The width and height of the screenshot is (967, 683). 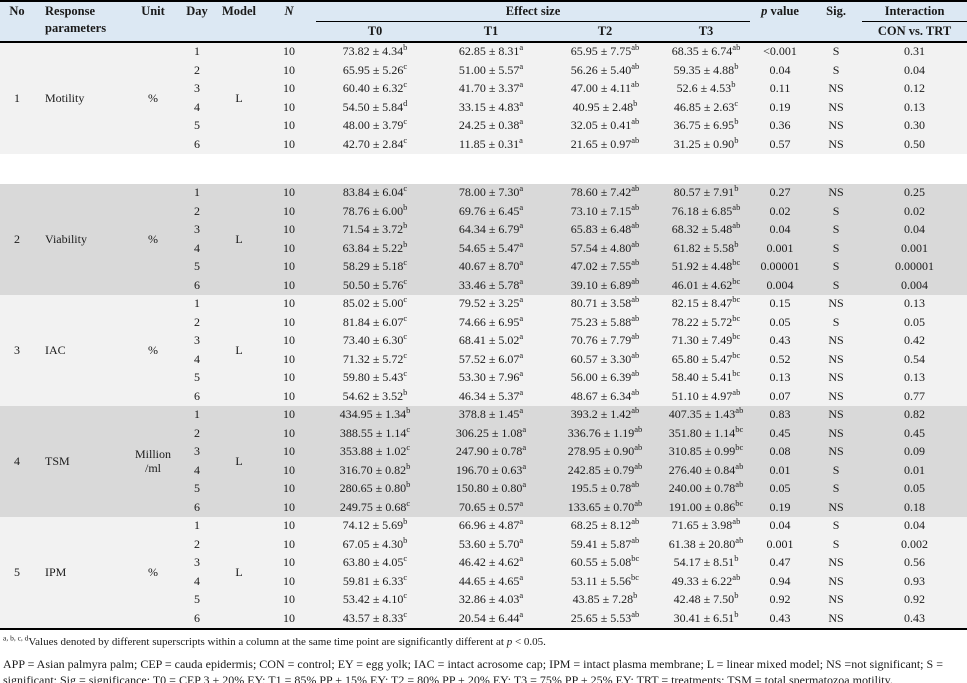 I want to click on effect-t1-cell: 306.25 ± 1.08a, so click(x=491, y=433).